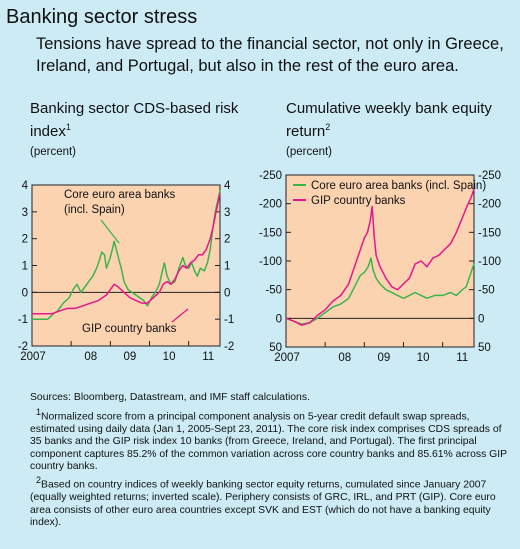 The width and height of the screenshot is (520, 549). What do you see at coordinates (489, 176) in the screenshot?
I see `chart2-y-tick-label-right: -250` at bounding box center [489, 176].